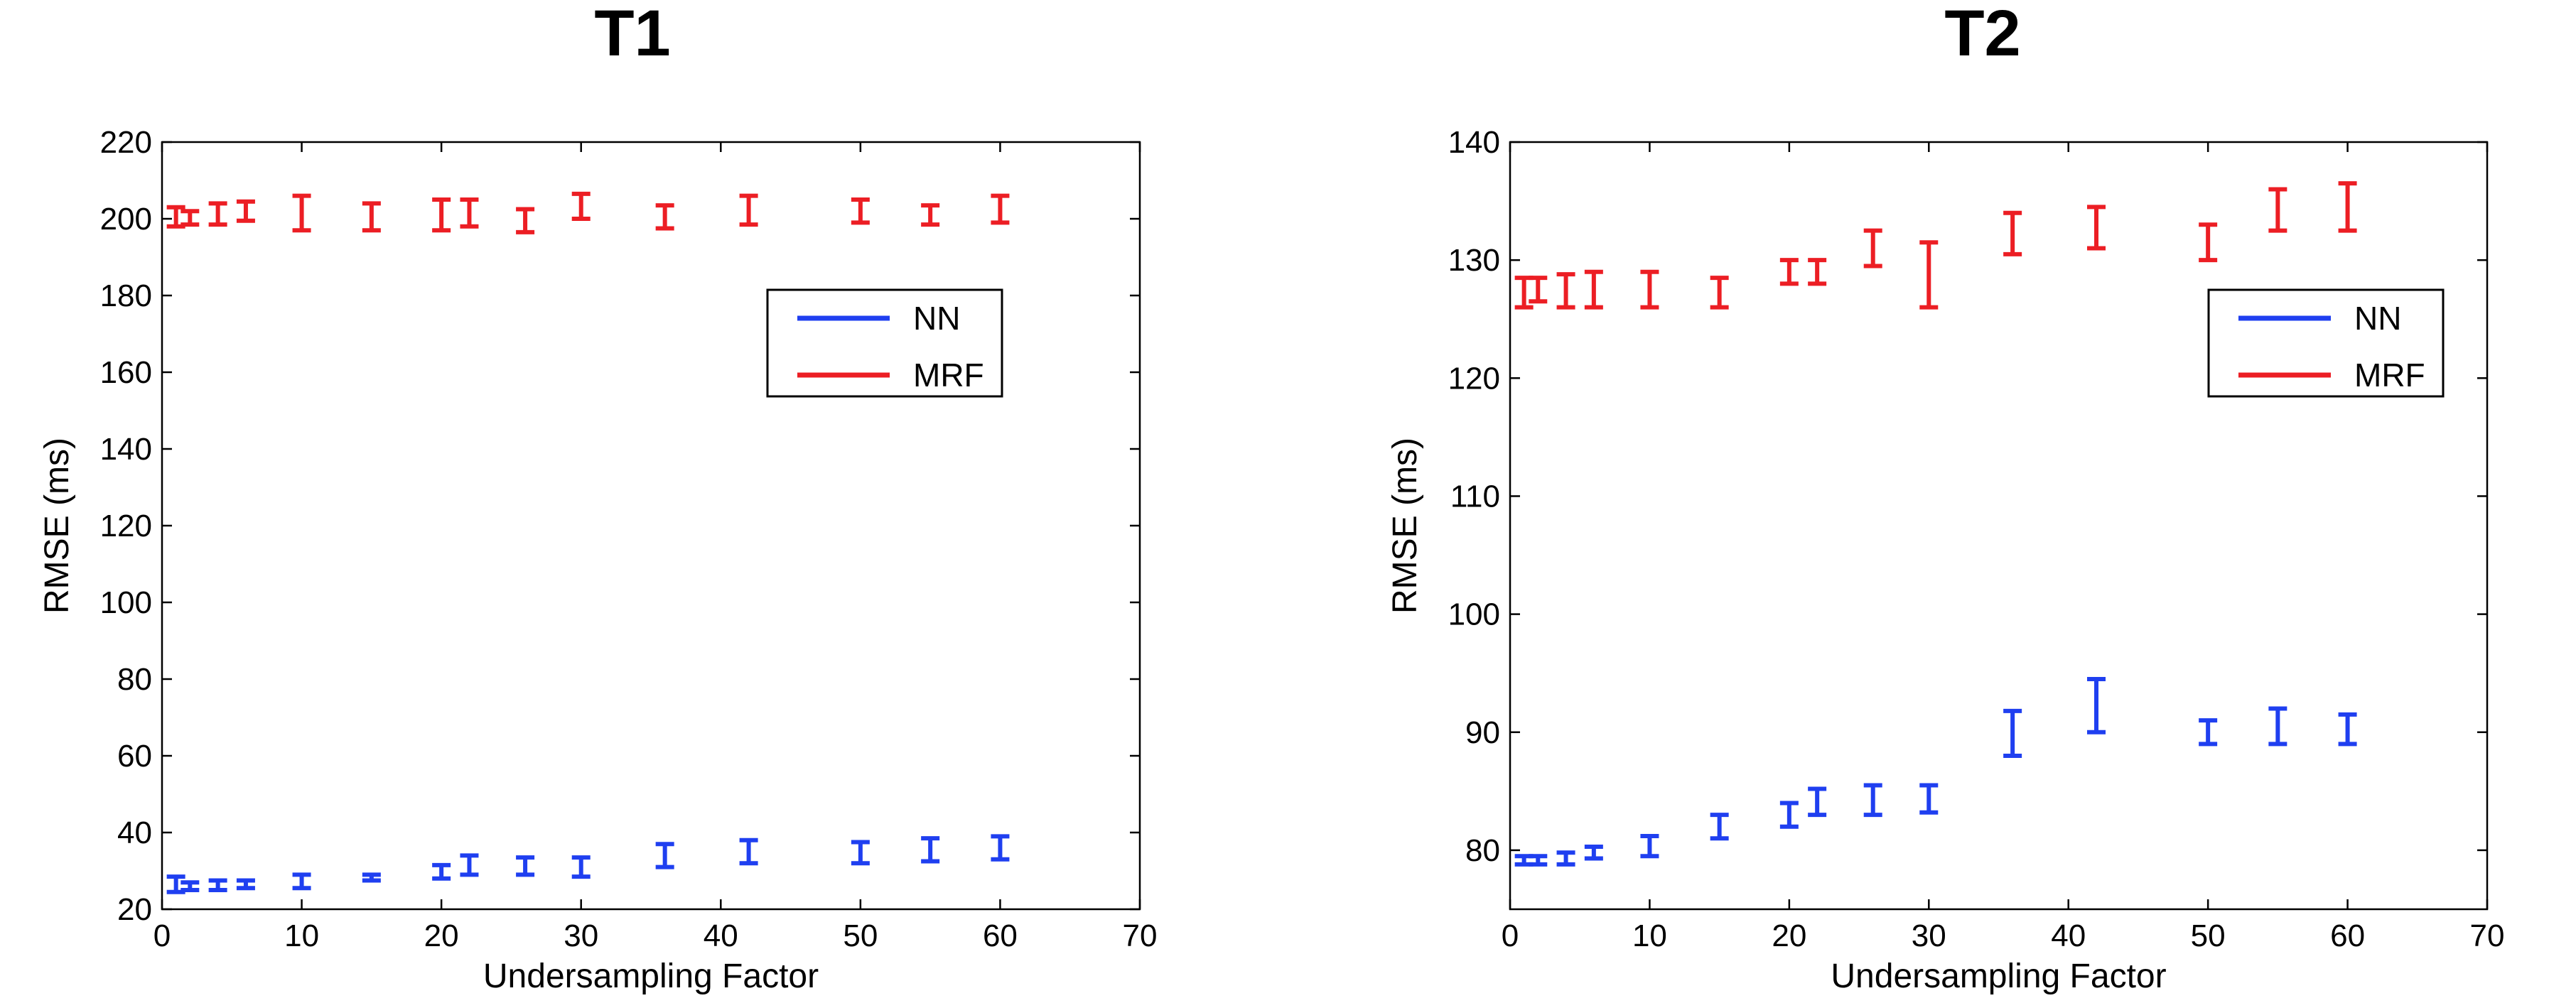 Image resolution: width=2576 pixels, height=1003 pixels. What do you see at coordinates (126, 295) in the screenshot?
I see `y-tick-label: 180` at bounding box center [126, 295].